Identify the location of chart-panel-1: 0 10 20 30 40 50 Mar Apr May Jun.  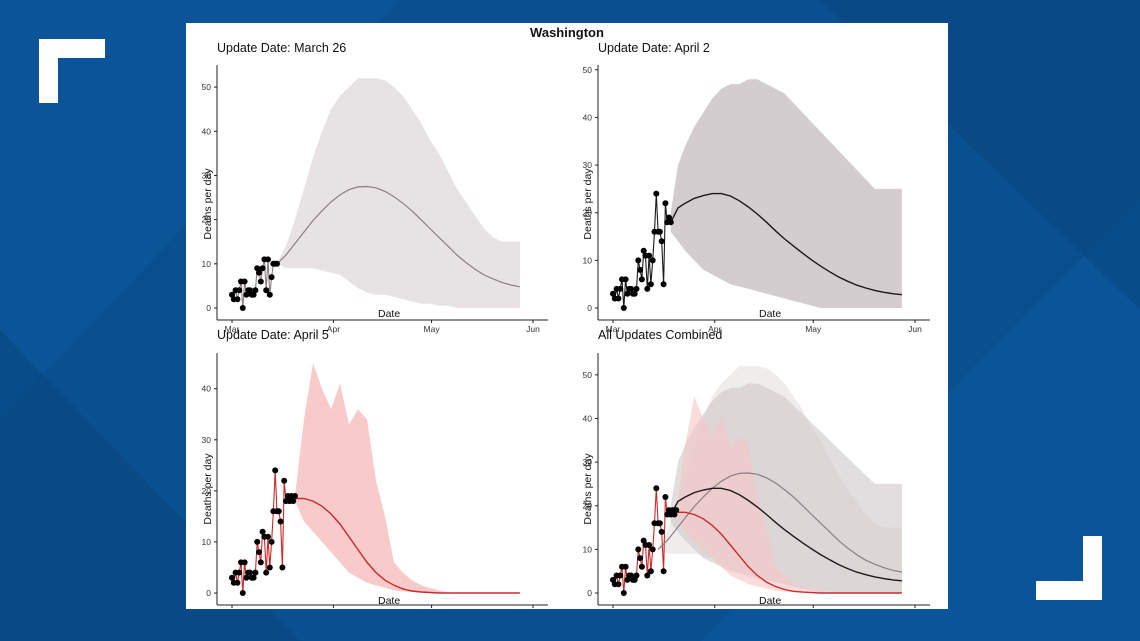
(756, 199).